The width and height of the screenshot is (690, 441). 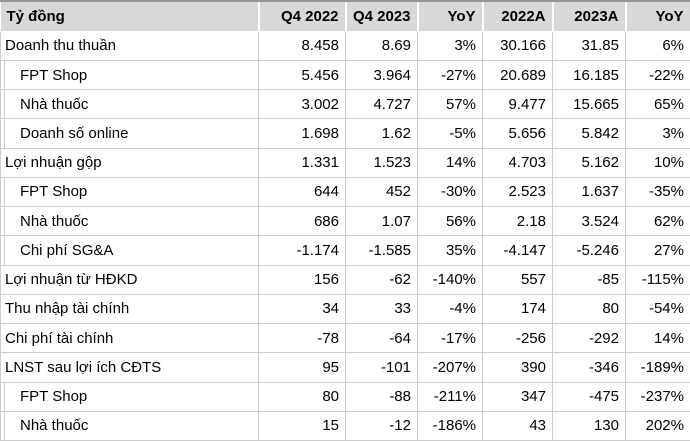 I want to click on column-header: Q4 2022, so click(x=302, y=17).